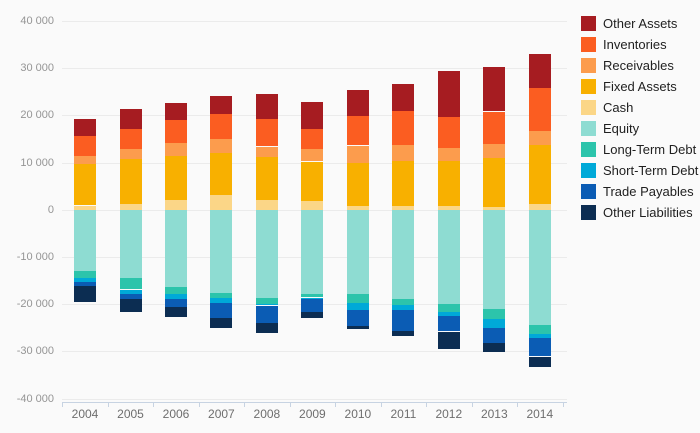 Image resolution: width=700 pixels, height=433 pixels. Describe the element at coordinates (176, 178) in the screenshot. I see `bar-segment-fixed-assets-2006` at that location.